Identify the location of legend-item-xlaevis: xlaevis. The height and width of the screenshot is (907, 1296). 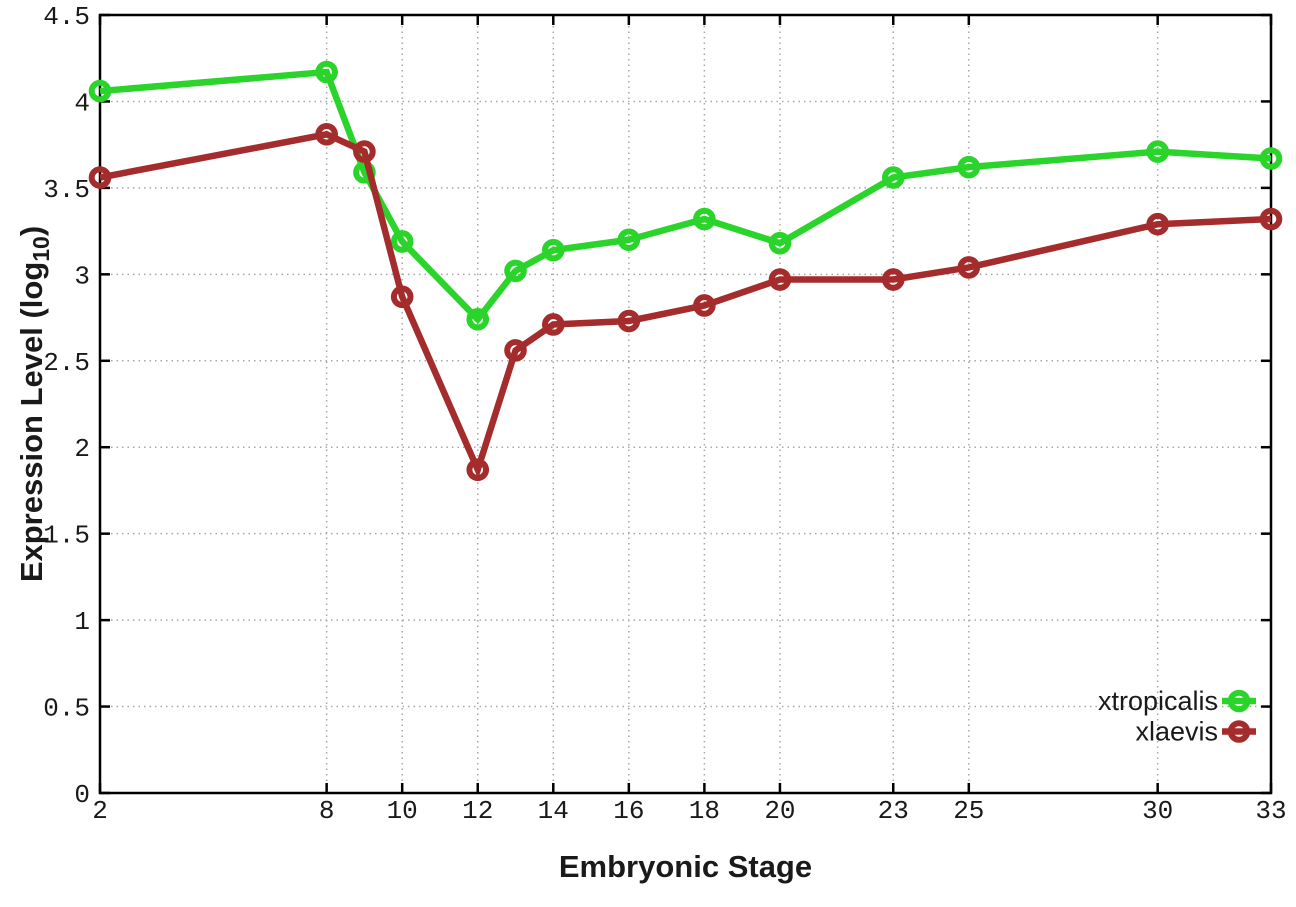
(1195, 732).